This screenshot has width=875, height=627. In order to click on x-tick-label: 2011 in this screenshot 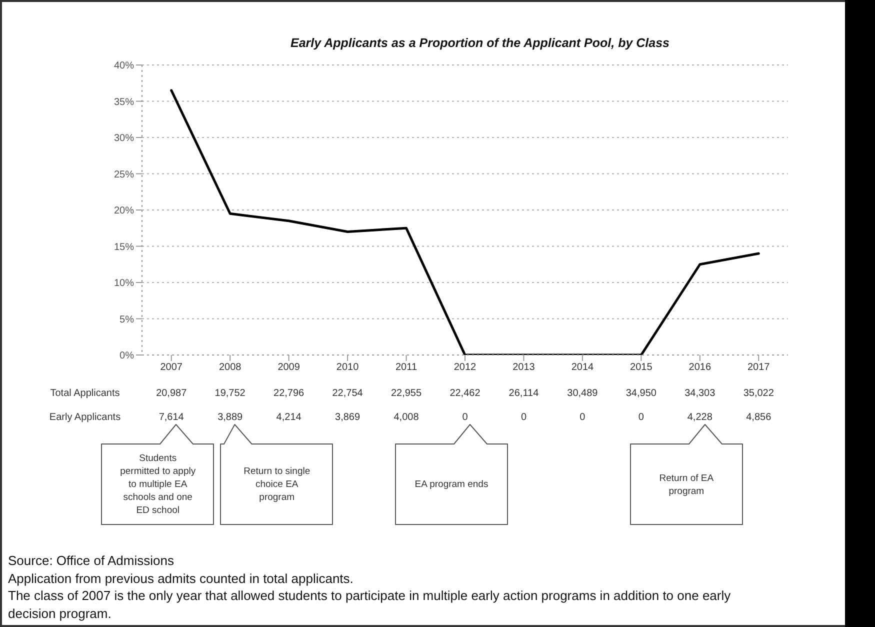, I will do `click(407, 368)`.